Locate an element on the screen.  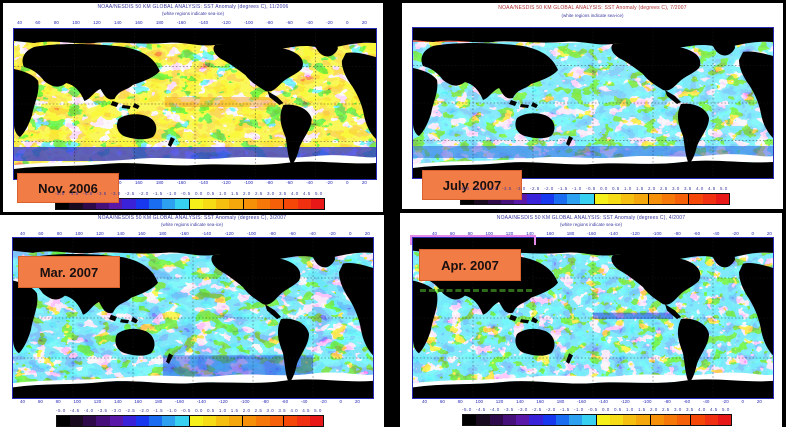
longitude-tick: 40 is located at coordinates (23, 233).